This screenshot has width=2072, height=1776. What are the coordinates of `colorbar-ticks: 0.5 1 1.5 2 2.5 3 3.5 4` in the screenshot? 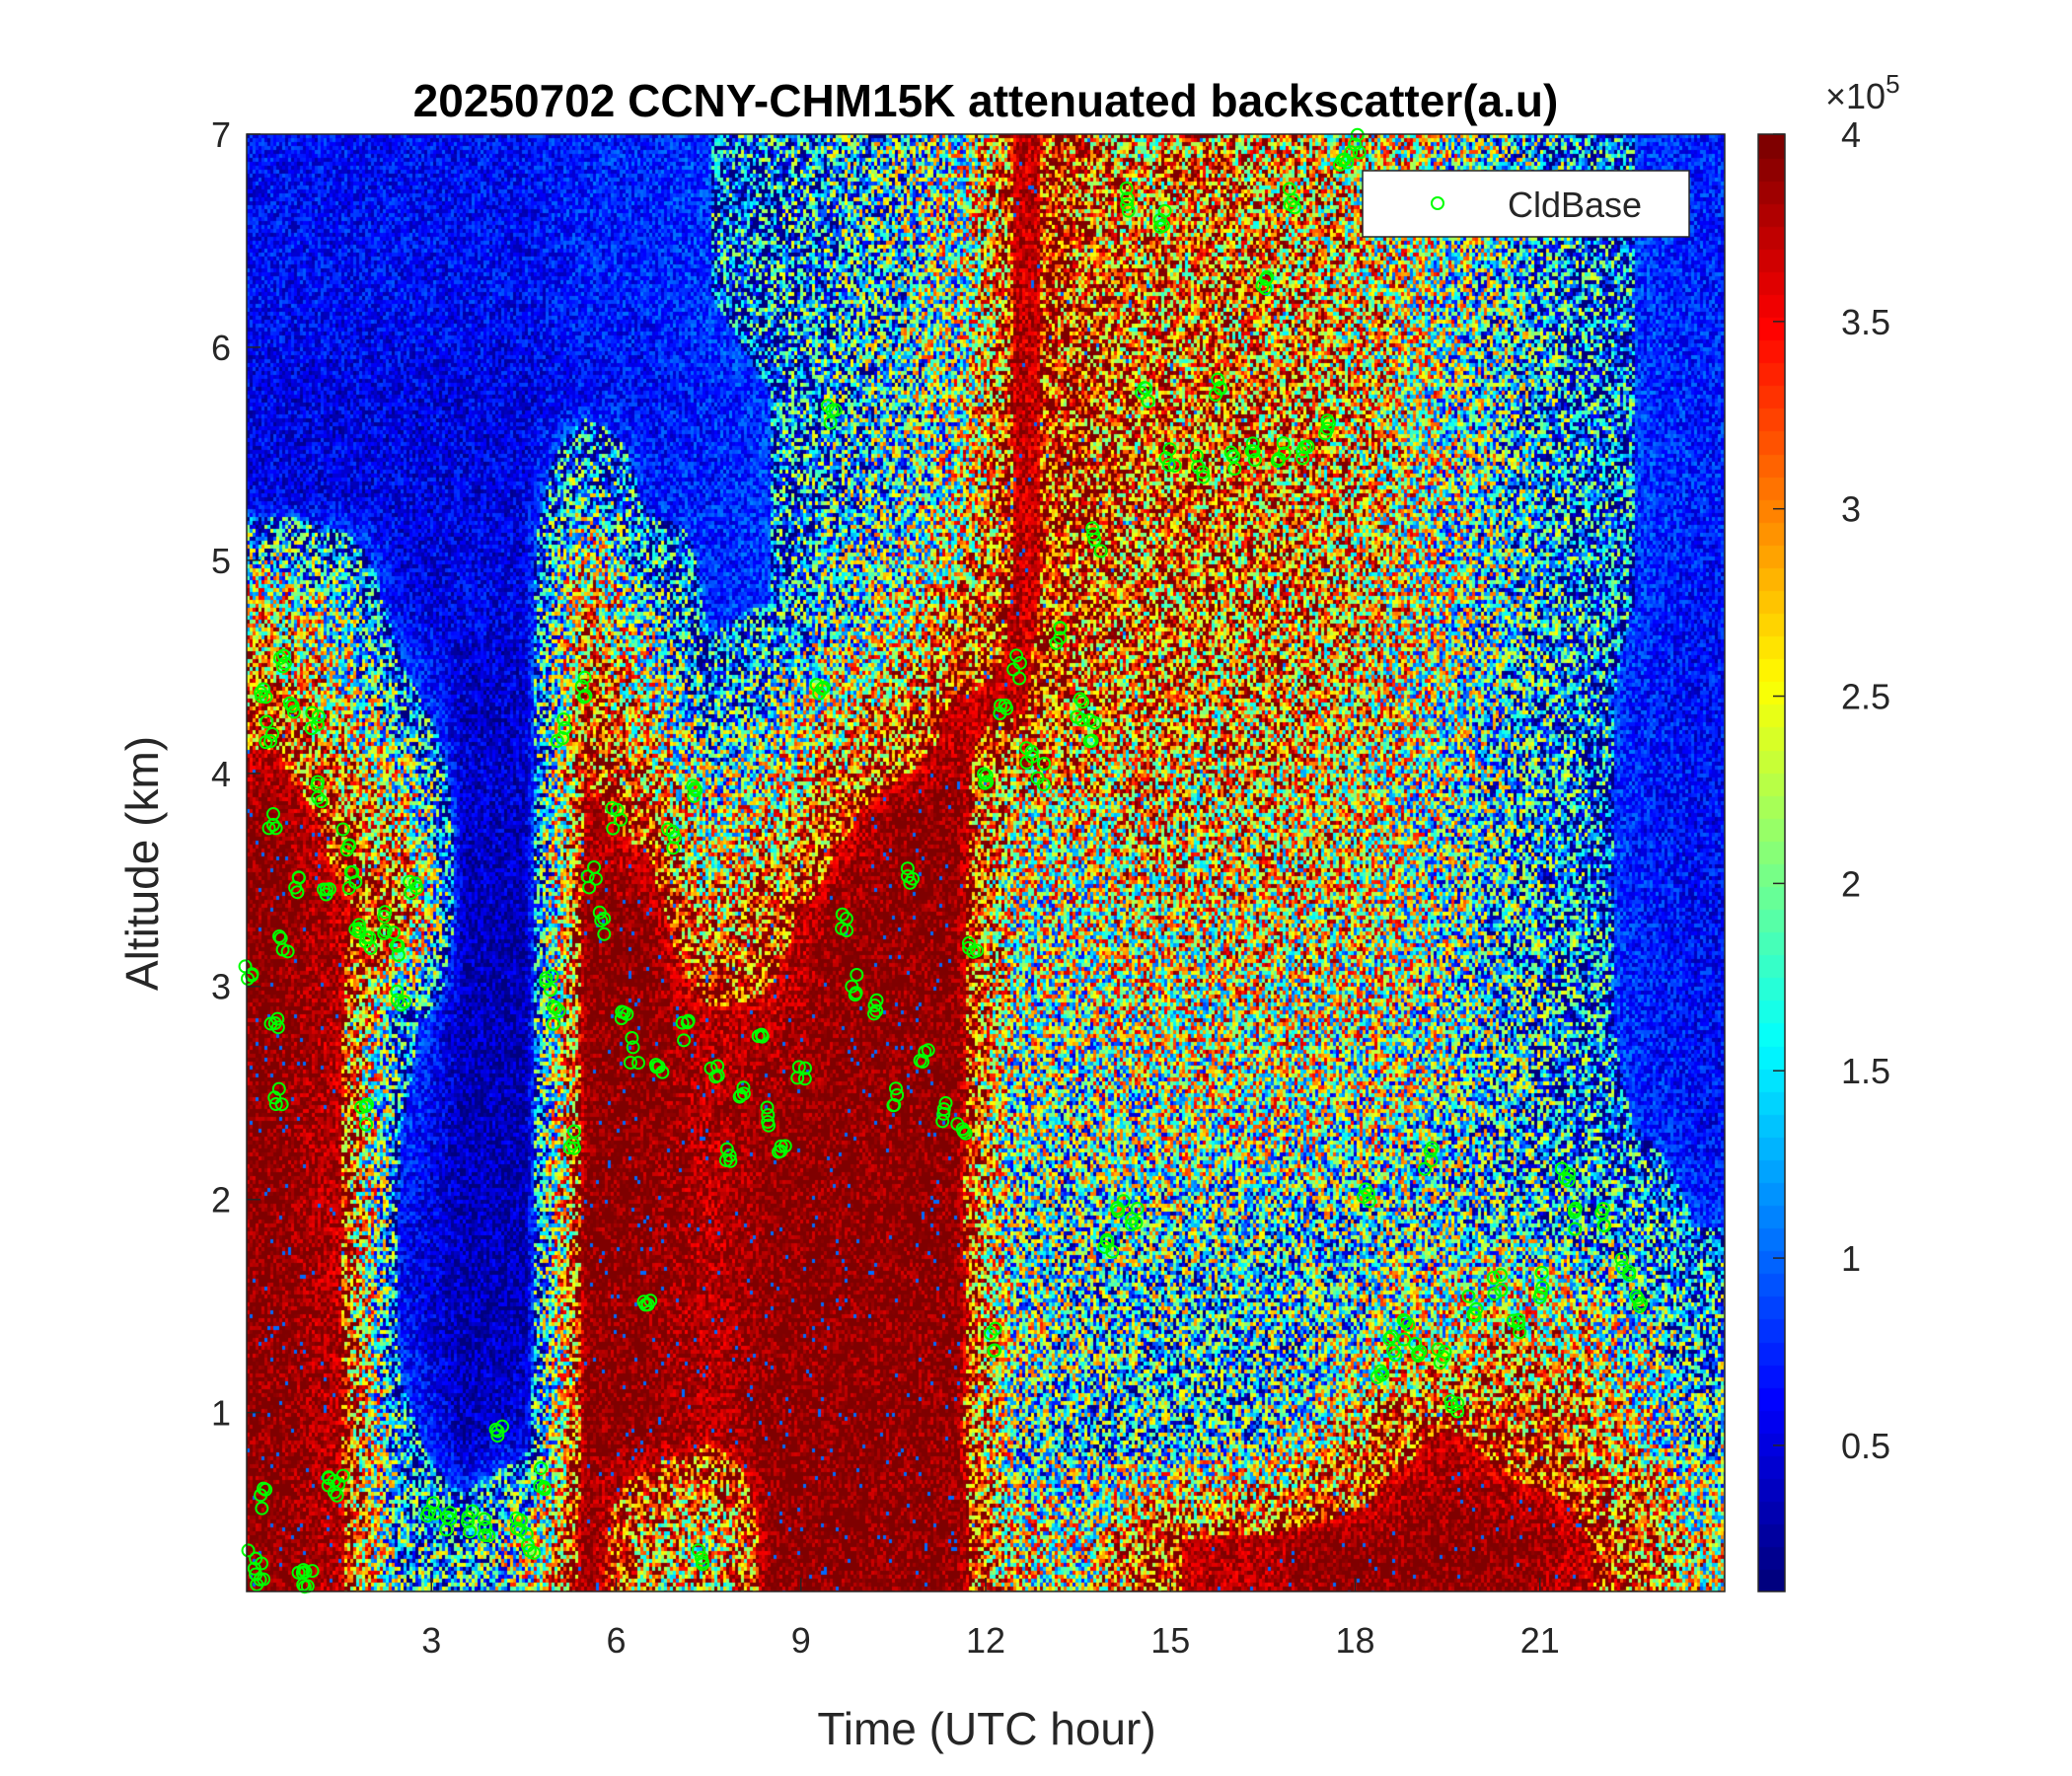 It's located at (1832, 790).